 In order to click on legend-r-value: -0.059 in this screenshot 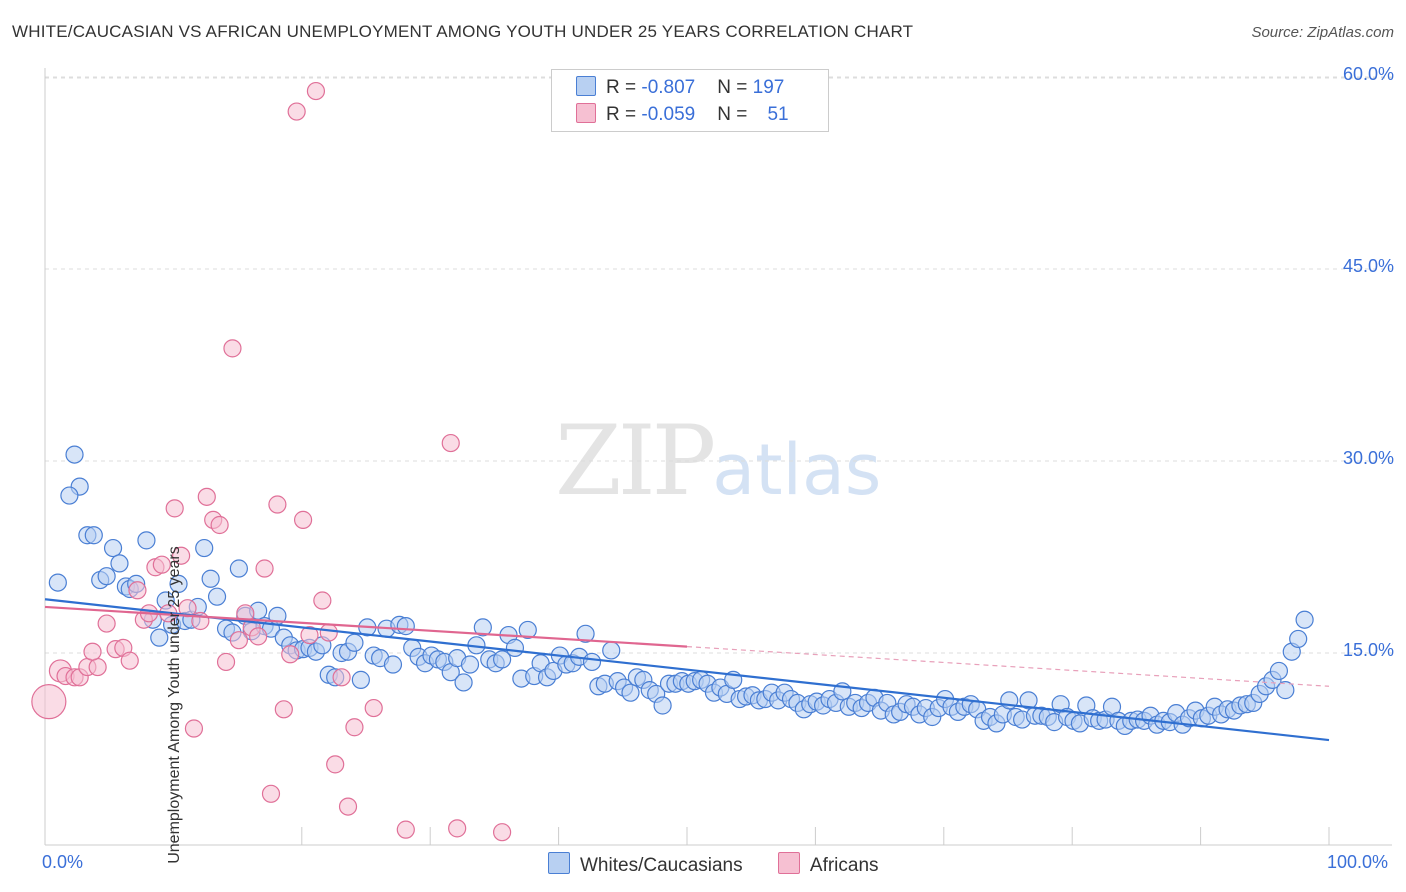, I will do `click(668, 114)`.